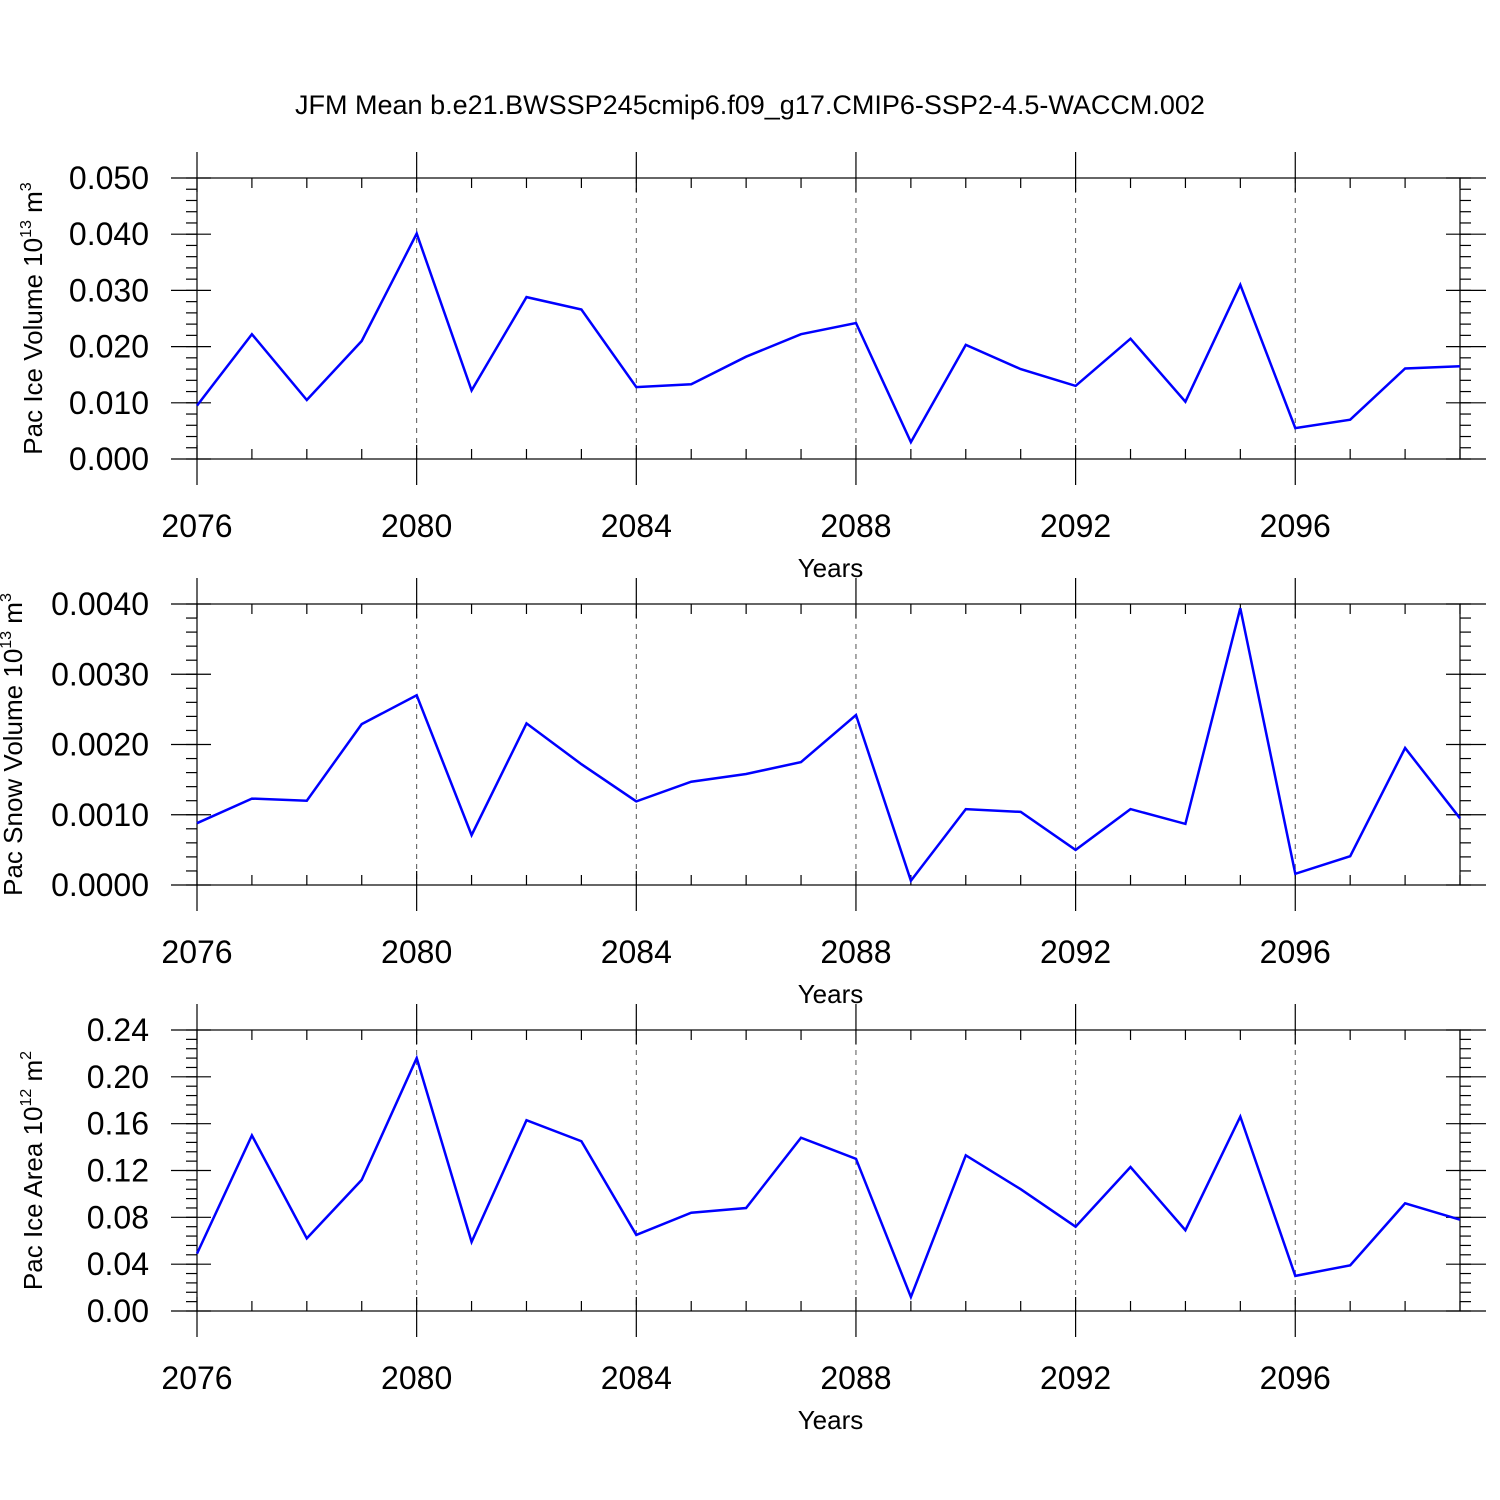 The image size is (1500, 1500). I want to click on y-tick-label: 0.0010, so click(100, 815).